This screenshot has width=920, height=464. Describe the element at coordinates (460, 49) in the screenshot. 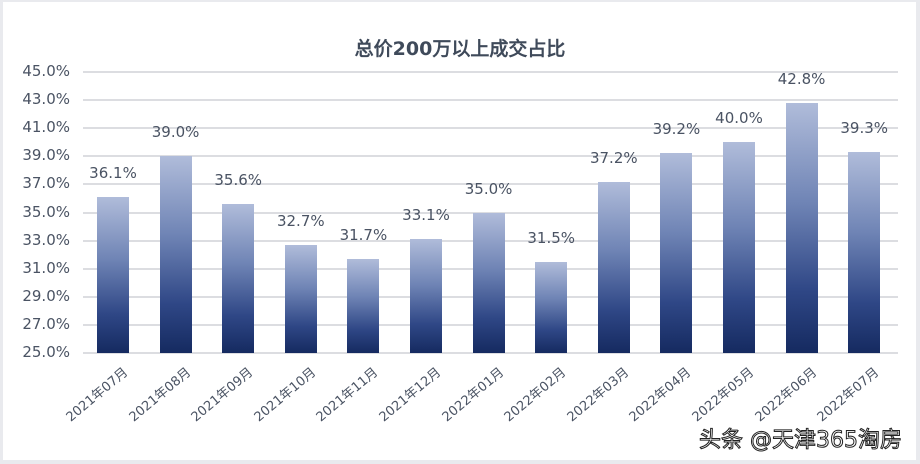

I see `chart-title: 总价200万以上成交占比` at that location.